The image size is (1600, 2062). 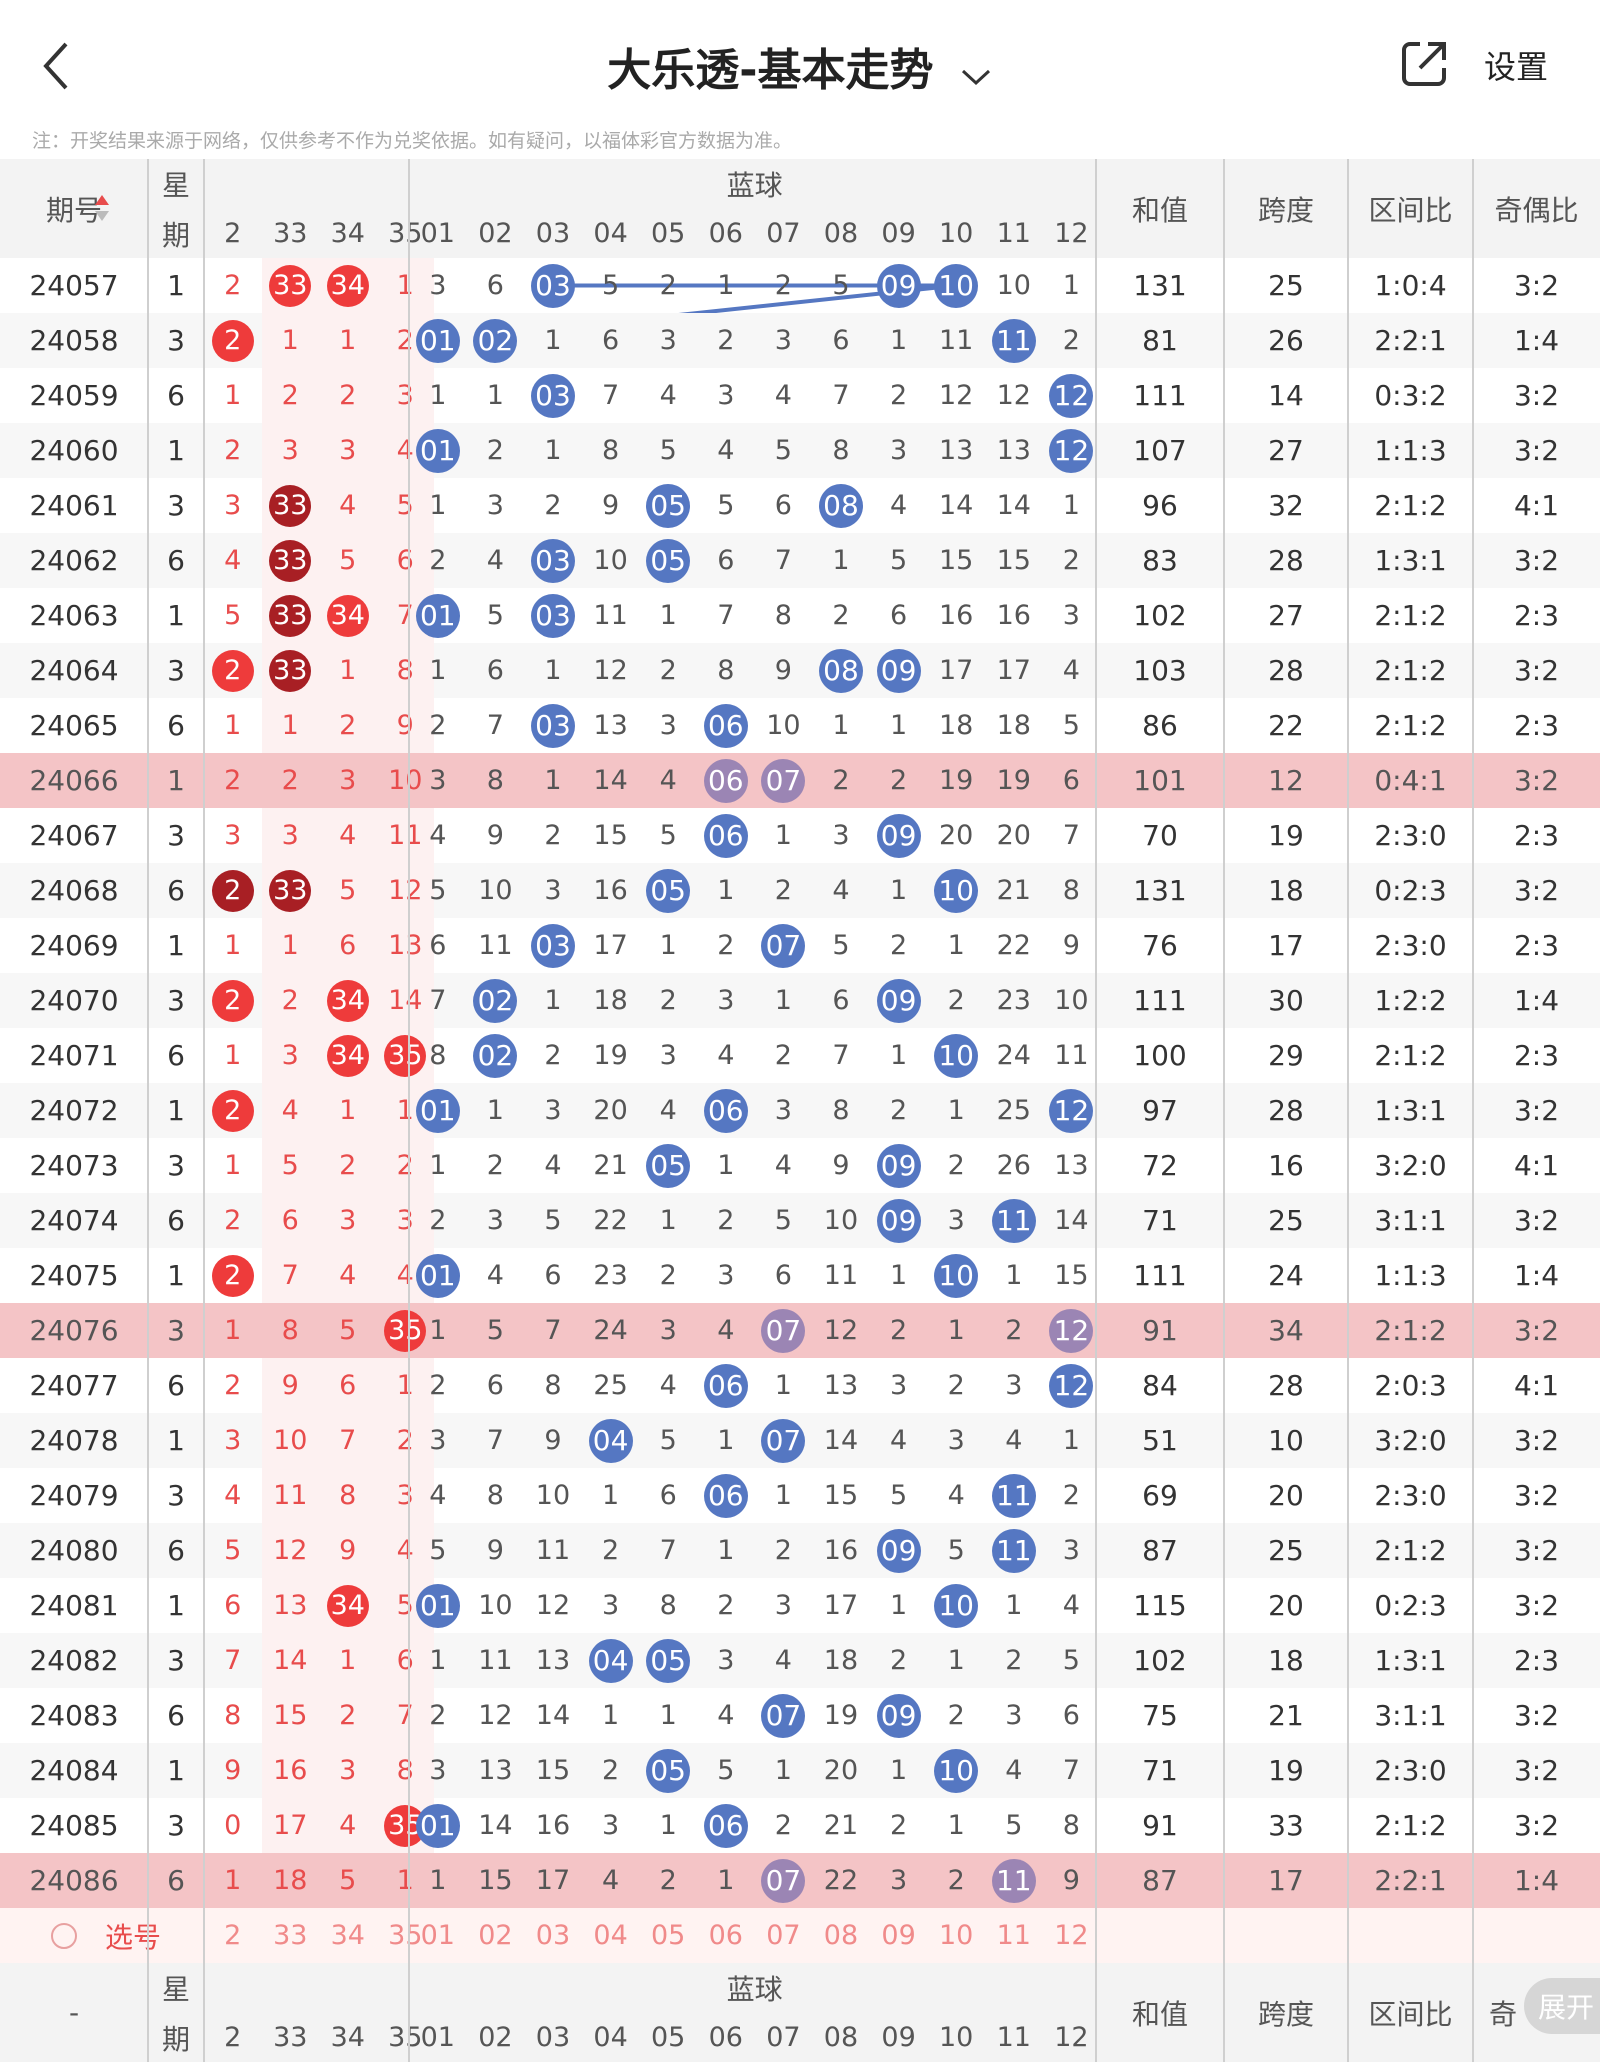 I want to click on front-ball: 33, so click(x=290, y=670).